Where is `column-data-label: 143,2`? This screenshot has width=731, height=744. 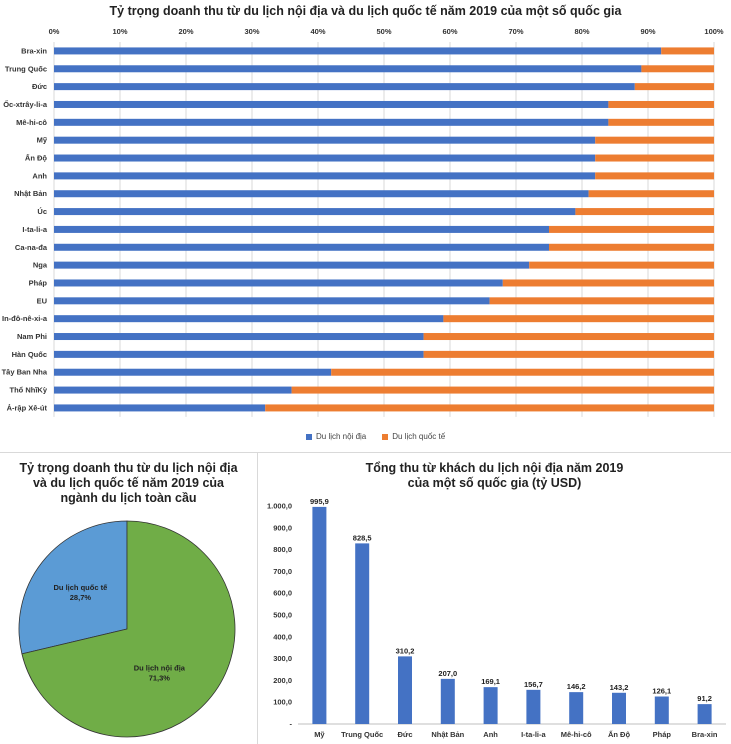 column-data-label: 143,2 is located at coordinates (619, 687).